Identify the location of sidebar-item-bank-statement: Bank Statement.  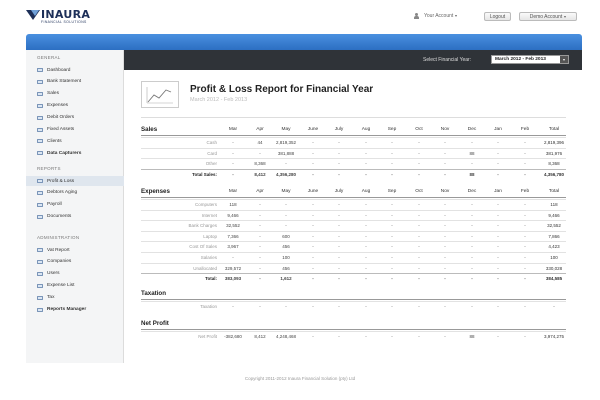
(75, 82).